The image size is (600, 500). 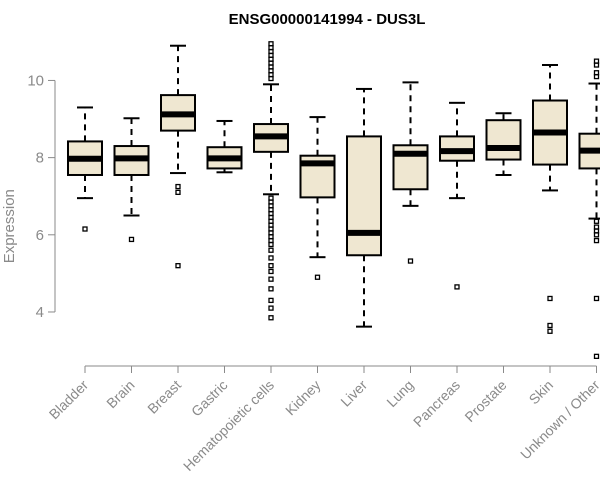 I want to click on x-tick-label: Brain, so click(x=120, y=394).